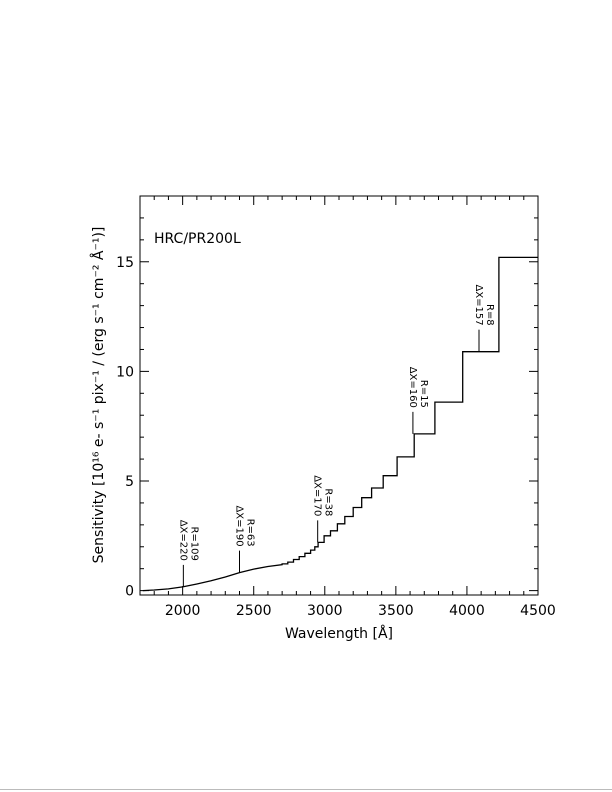 The image size is (612, 792). What do you see at coordinates (484, 304) in the screenshot?
I see `annotation-label: R=8ΔX=157` at bounding box center [484, 304].